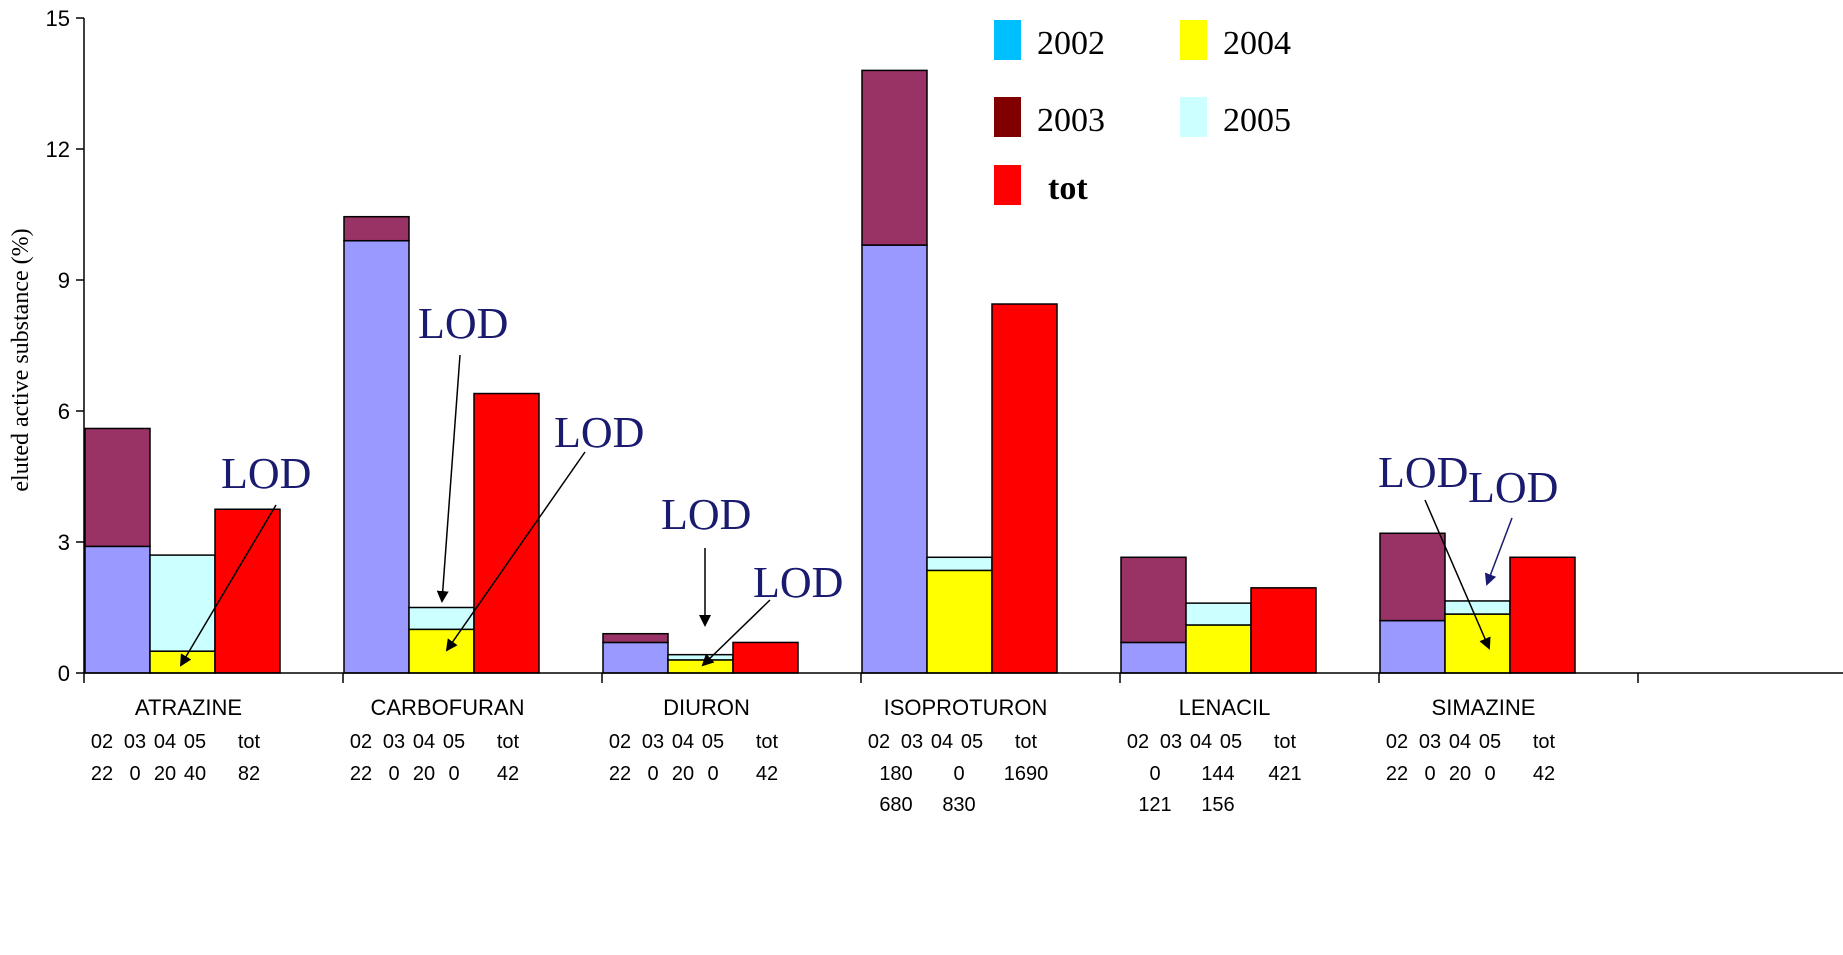 The image size is (1843, 955). Describe the element at coordinates (376, 456) in the screenshot. I see `bar-segment-carbofuran-0-a` at that location.